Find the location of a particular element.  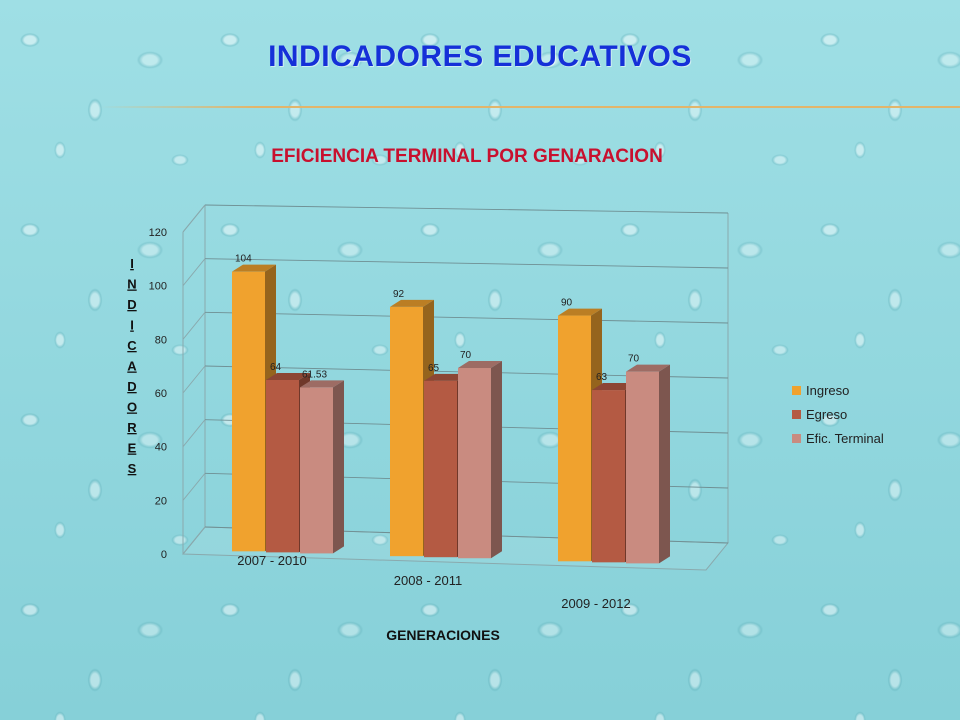

data-label: 63 is located at coordinates (602, 377).